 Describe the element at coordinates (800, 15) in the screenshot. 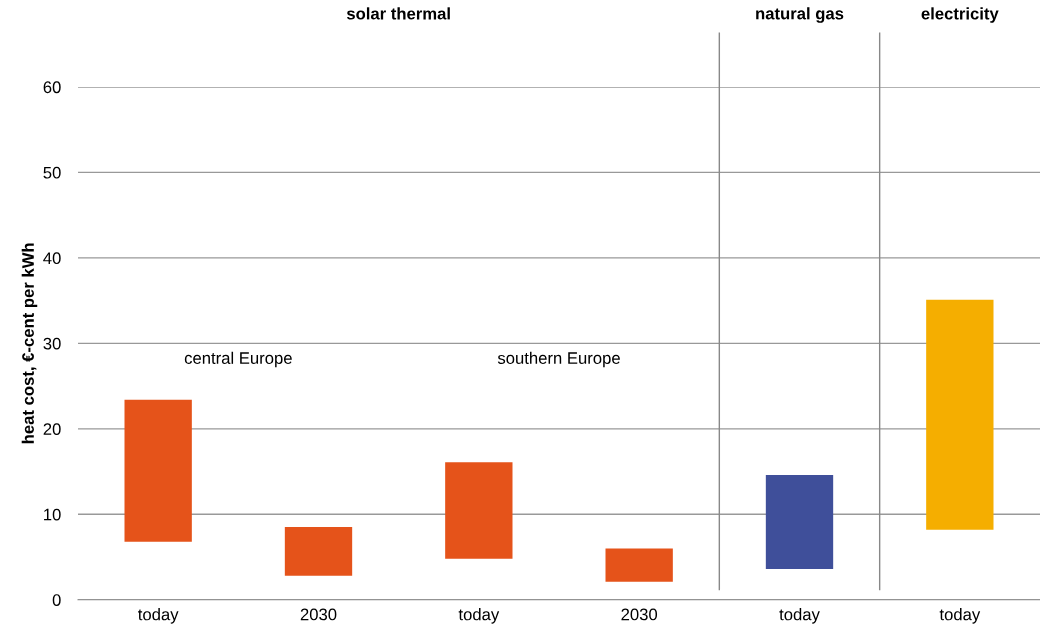

I see `text: natural gas` at that location.